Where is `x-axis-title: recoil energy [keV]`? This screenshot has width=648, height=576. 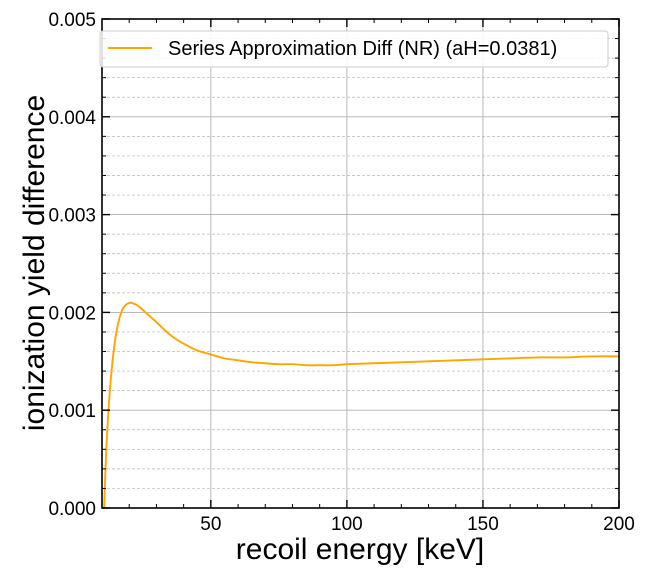 x-axis-title: recoil energy [keV] is located at coordinates (360, 549).